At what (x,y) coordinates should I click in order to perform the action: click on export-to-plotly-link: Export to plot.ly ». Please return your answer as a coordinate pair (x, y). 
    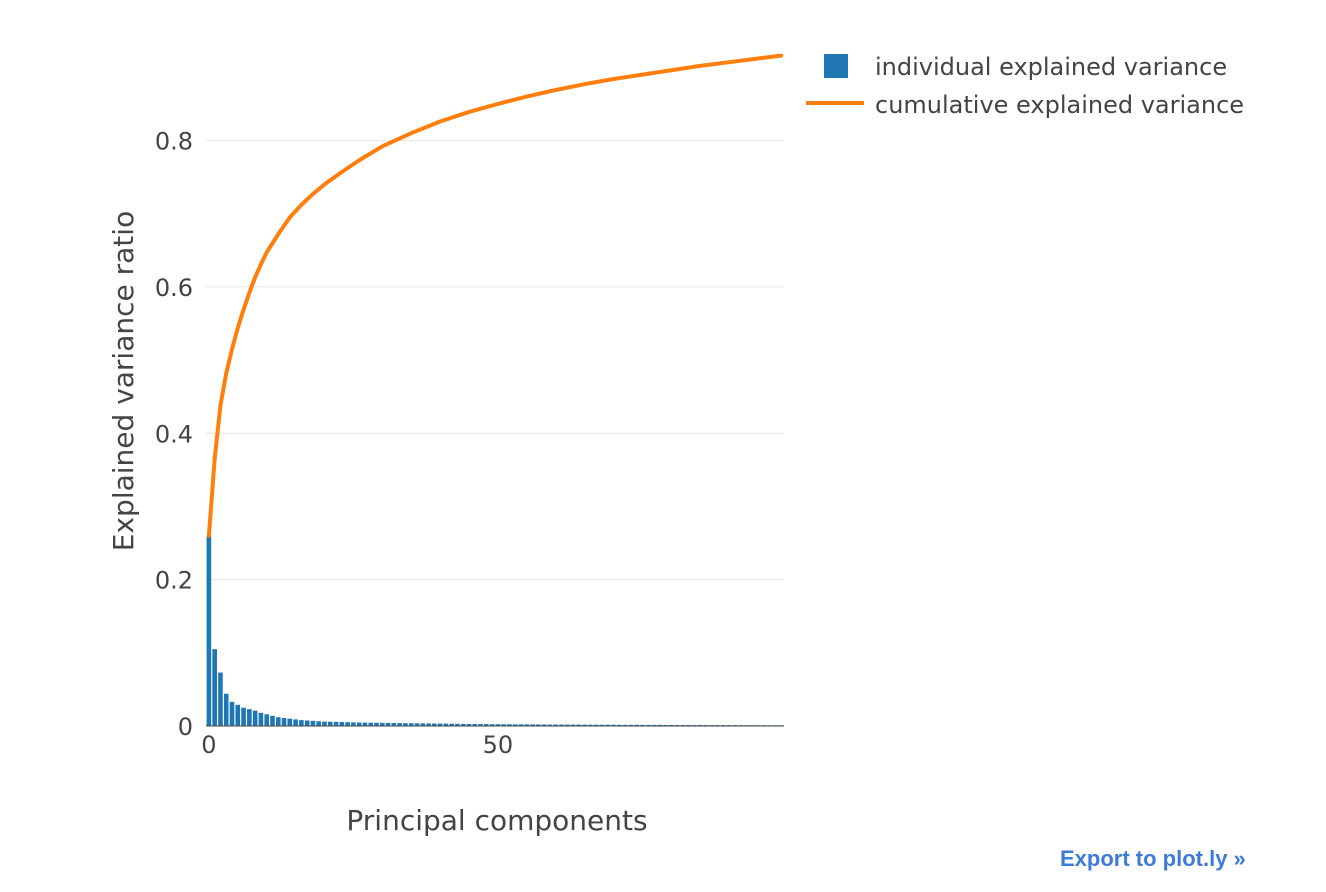
    Looking at the image, I should click on (1153, 858).